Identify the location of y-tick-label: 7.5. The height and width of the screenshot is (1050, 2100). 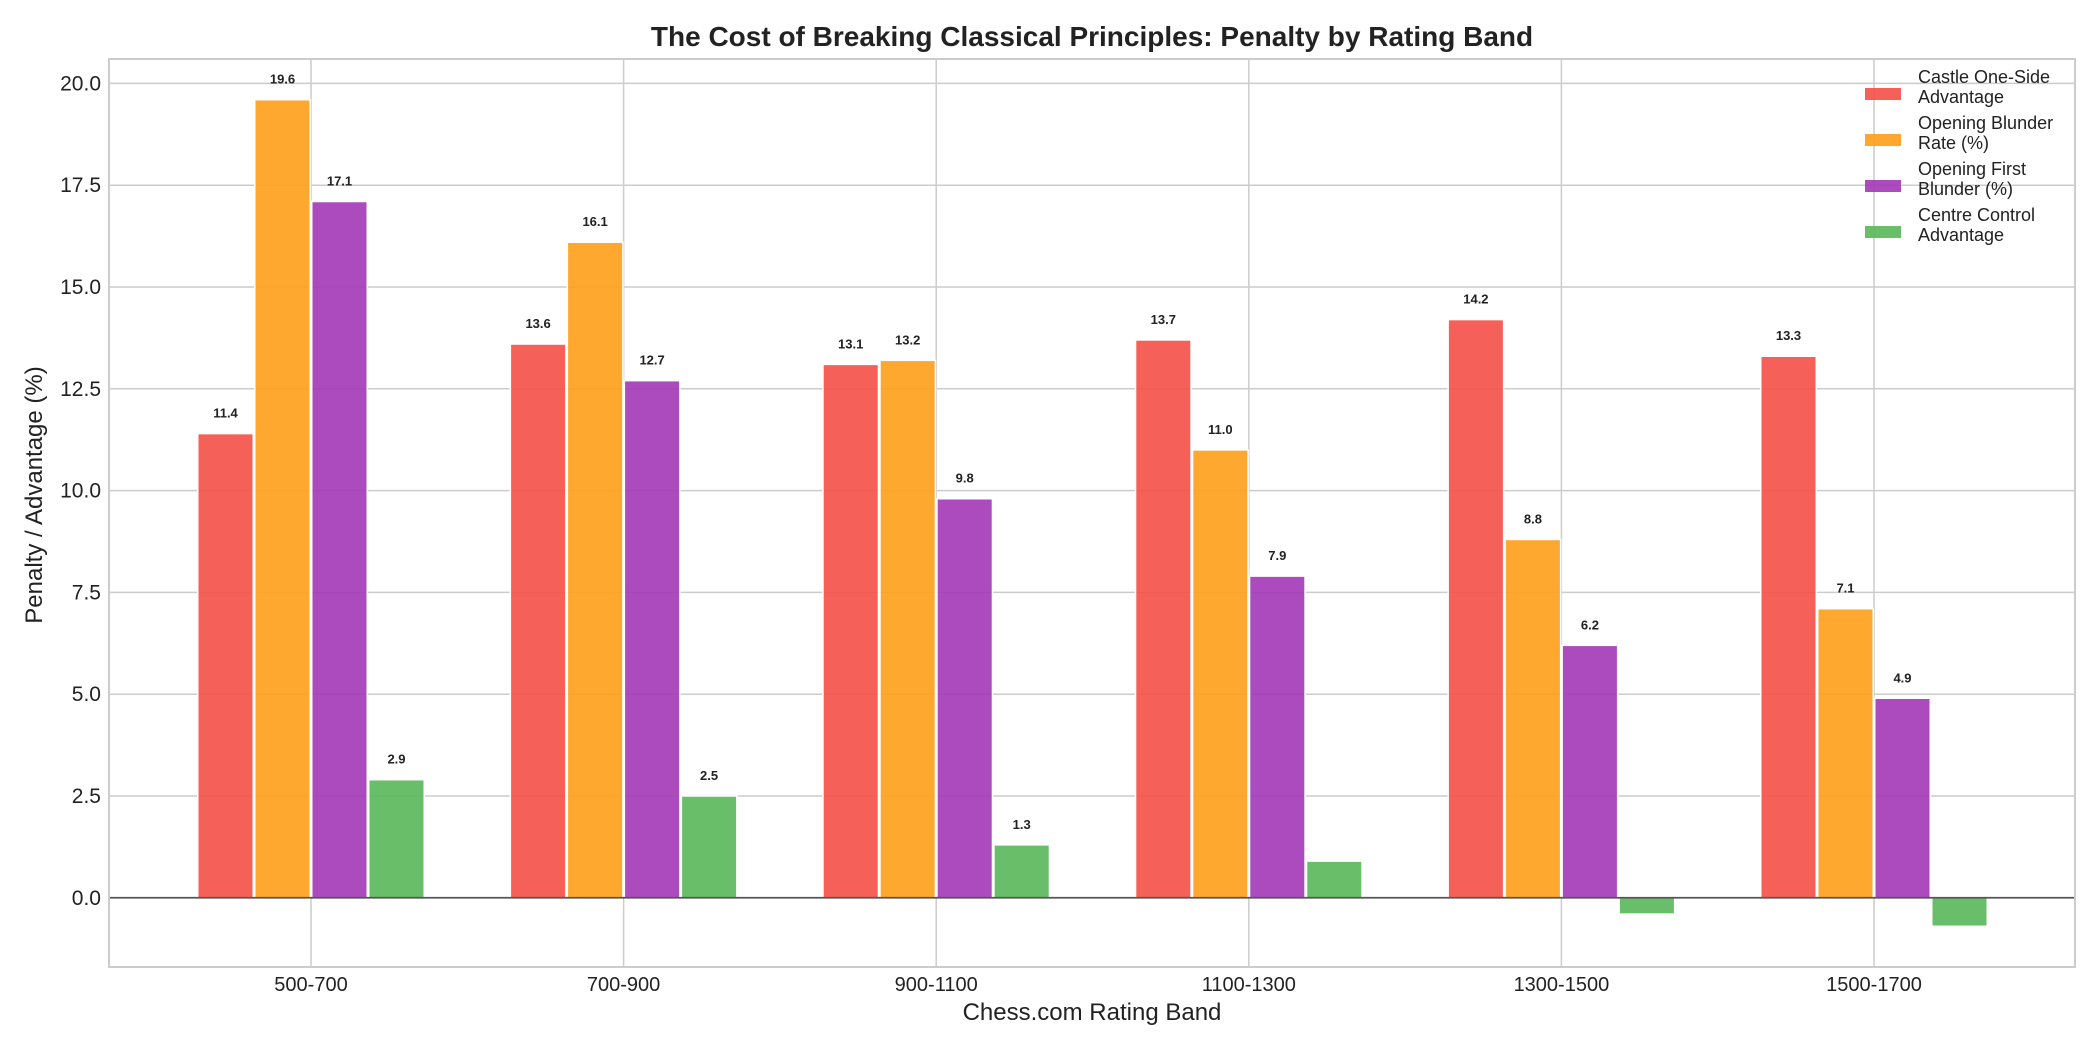
(86, 592).